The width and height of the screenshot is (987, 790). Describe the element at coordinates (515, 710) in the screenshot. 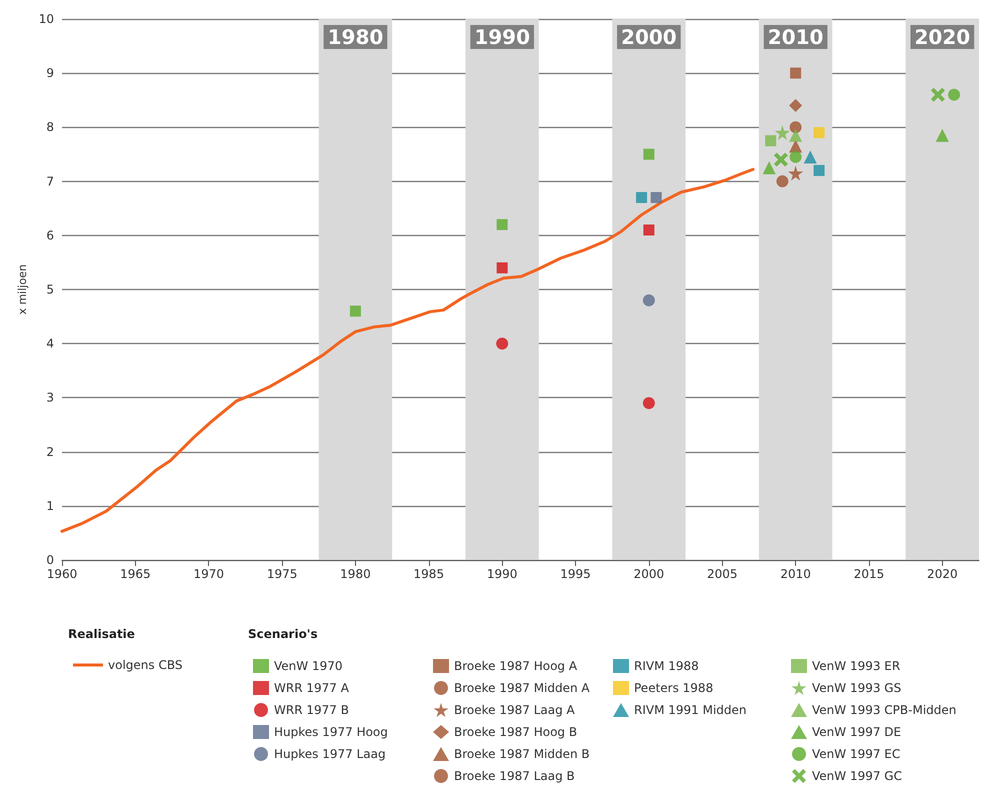

I see `legend-label: Broeke 1987 Laag A` at that location.